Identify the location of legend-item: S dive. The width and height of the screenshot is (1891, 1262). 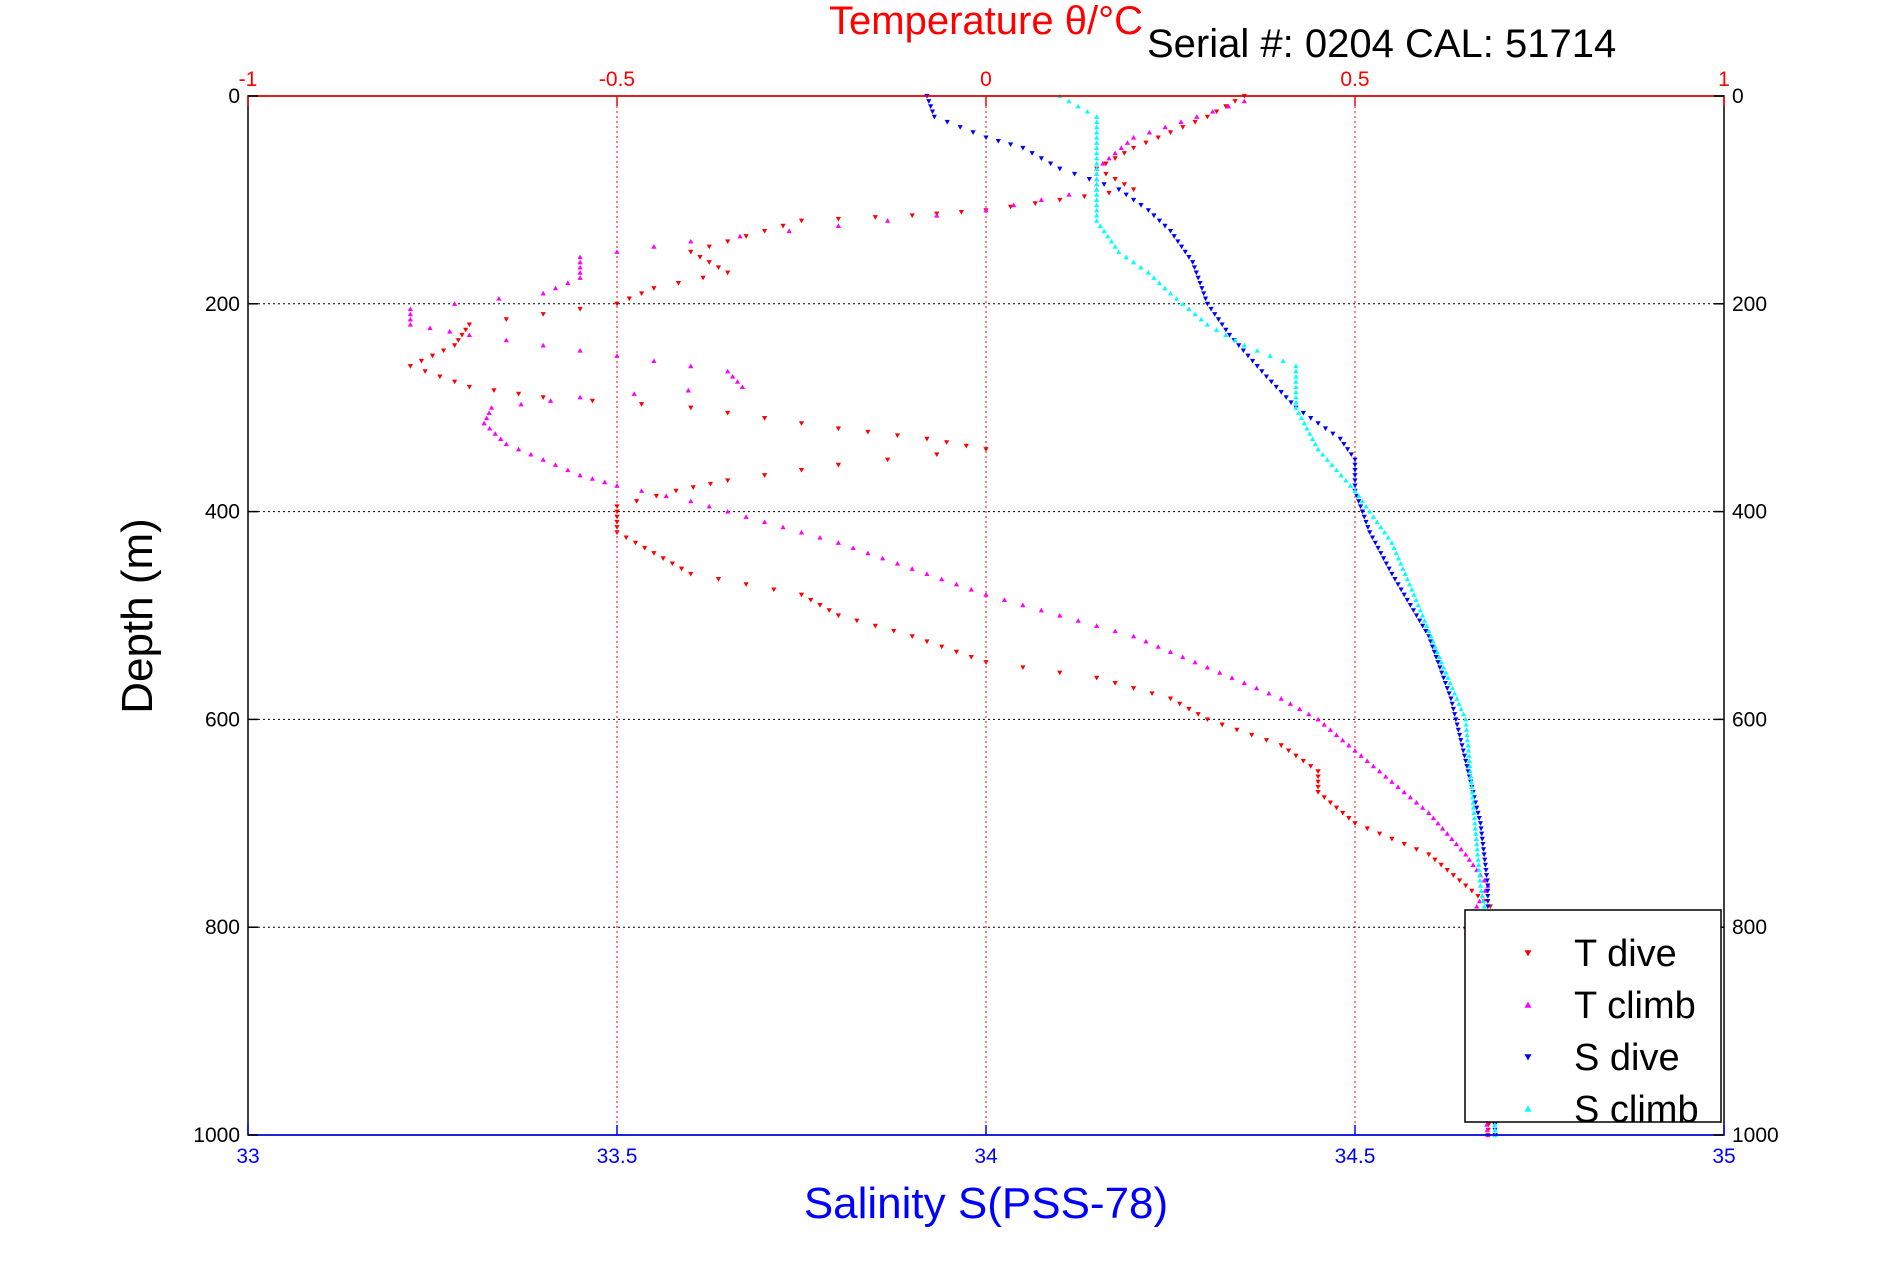
(1602, 1058).